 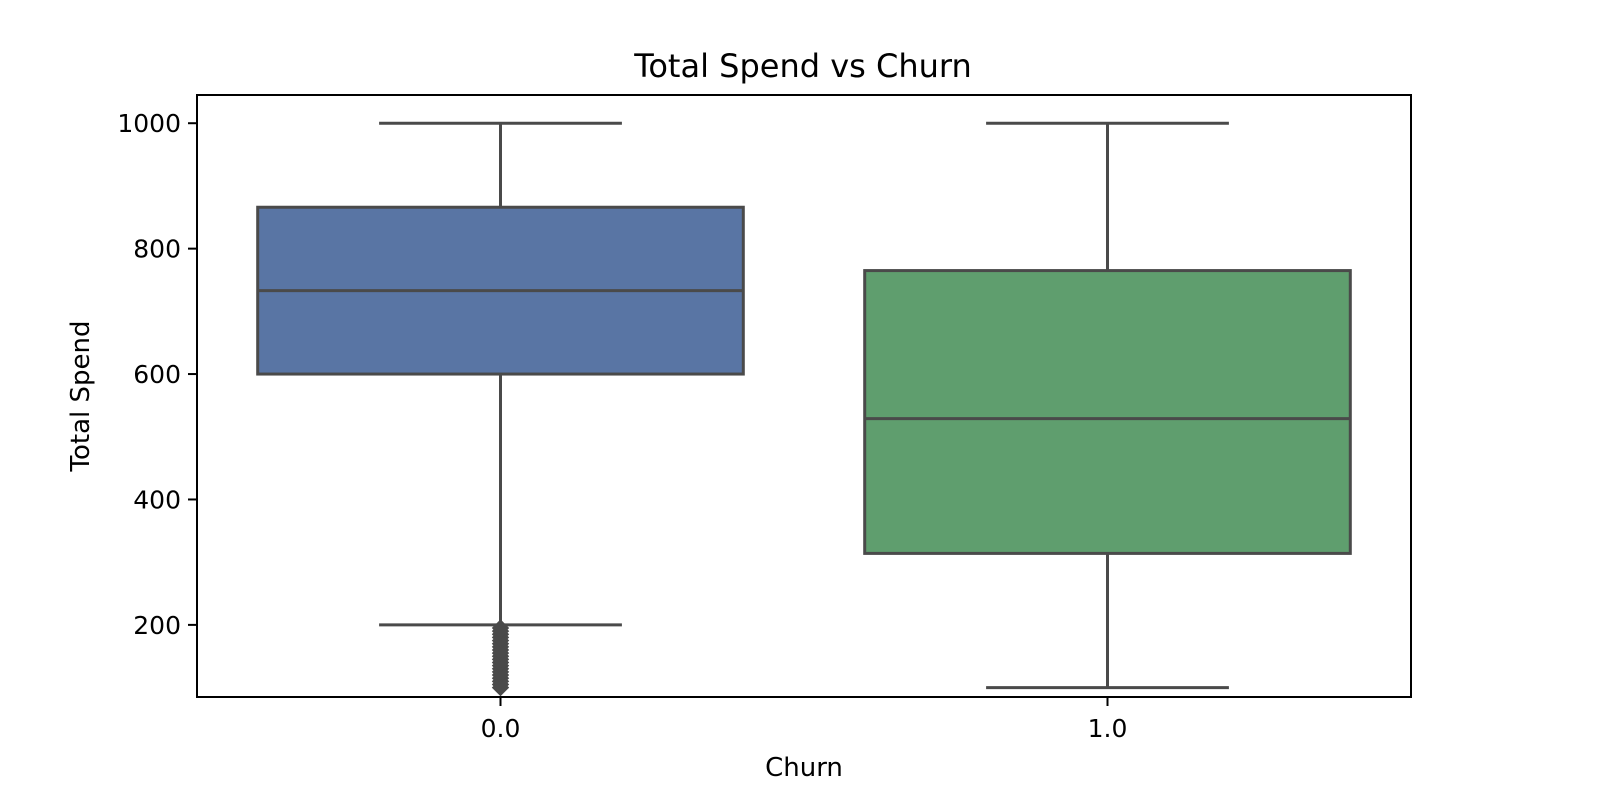 I want to click on y-axis-label: Total Spend, so click(x=81, y=397).